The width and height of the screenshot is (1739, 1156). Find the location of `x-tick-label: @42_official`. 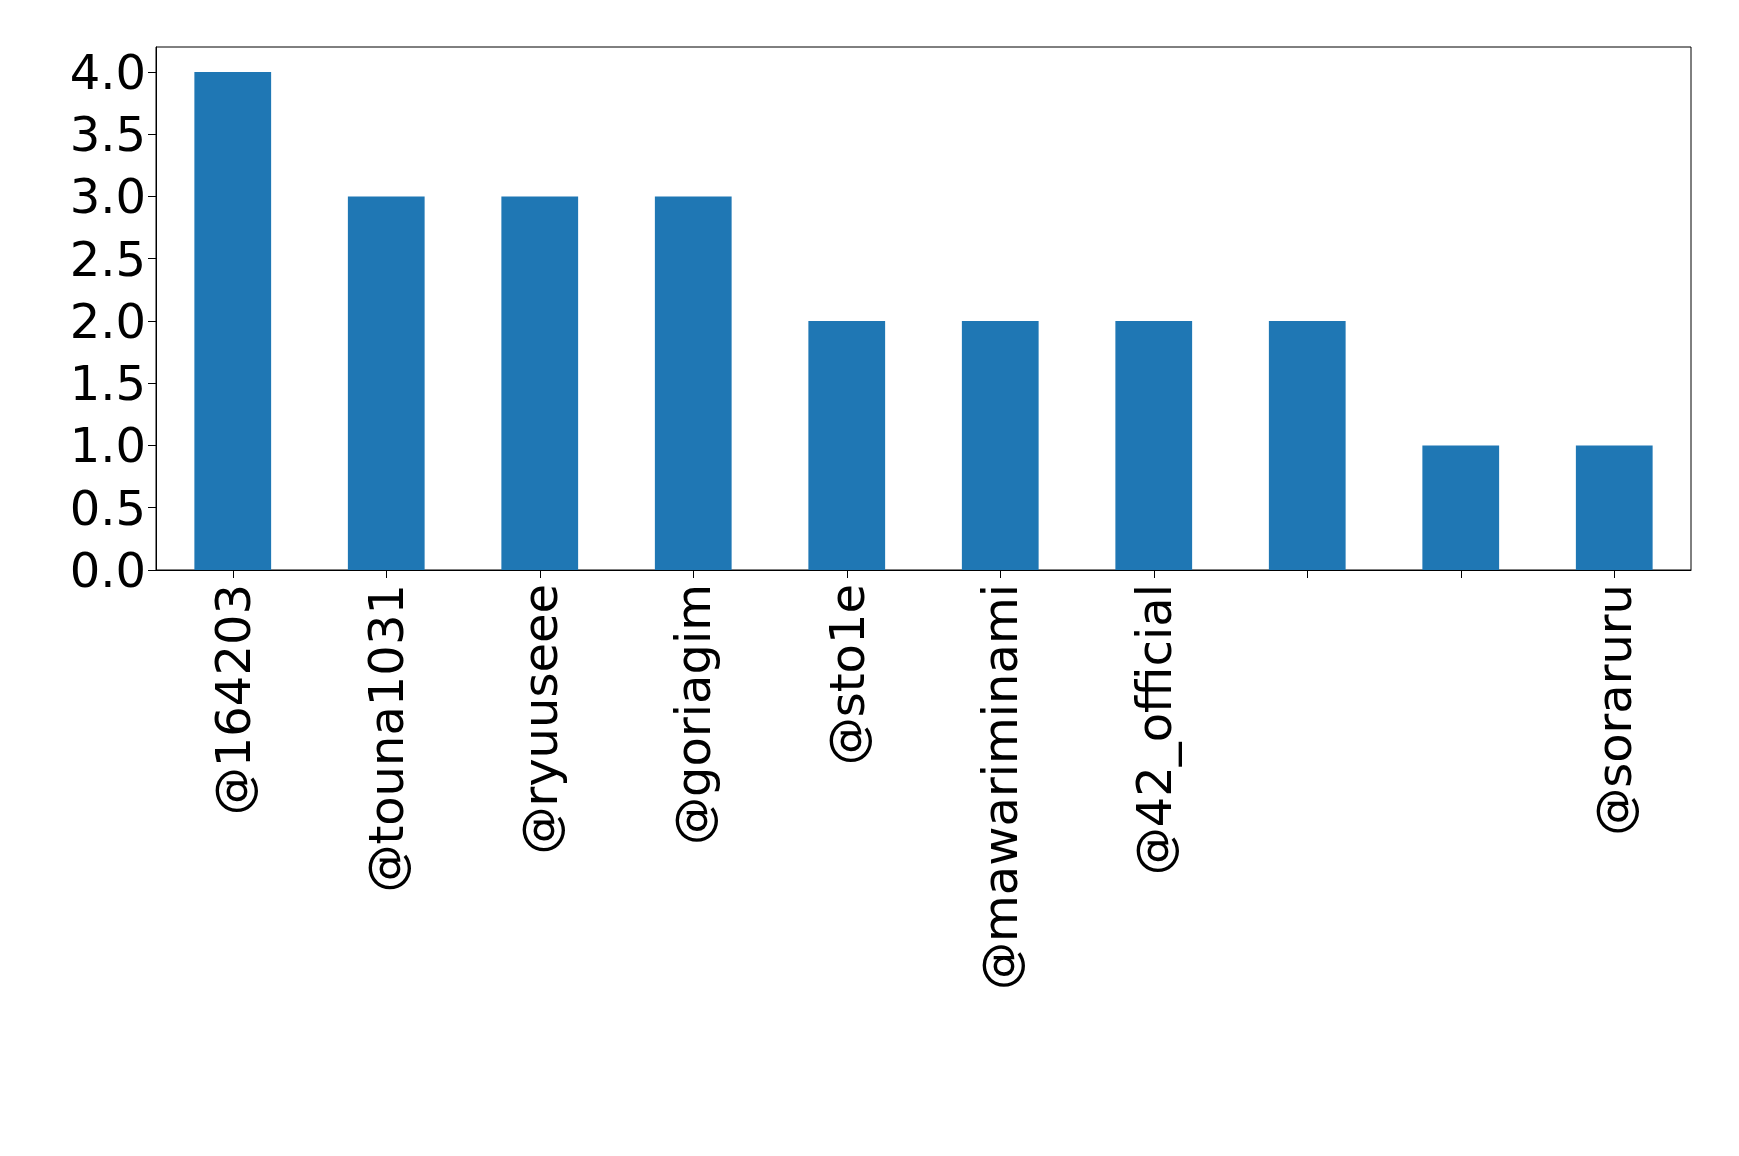

x-tick-label: @42_official is located at coordinates (1153, 730).